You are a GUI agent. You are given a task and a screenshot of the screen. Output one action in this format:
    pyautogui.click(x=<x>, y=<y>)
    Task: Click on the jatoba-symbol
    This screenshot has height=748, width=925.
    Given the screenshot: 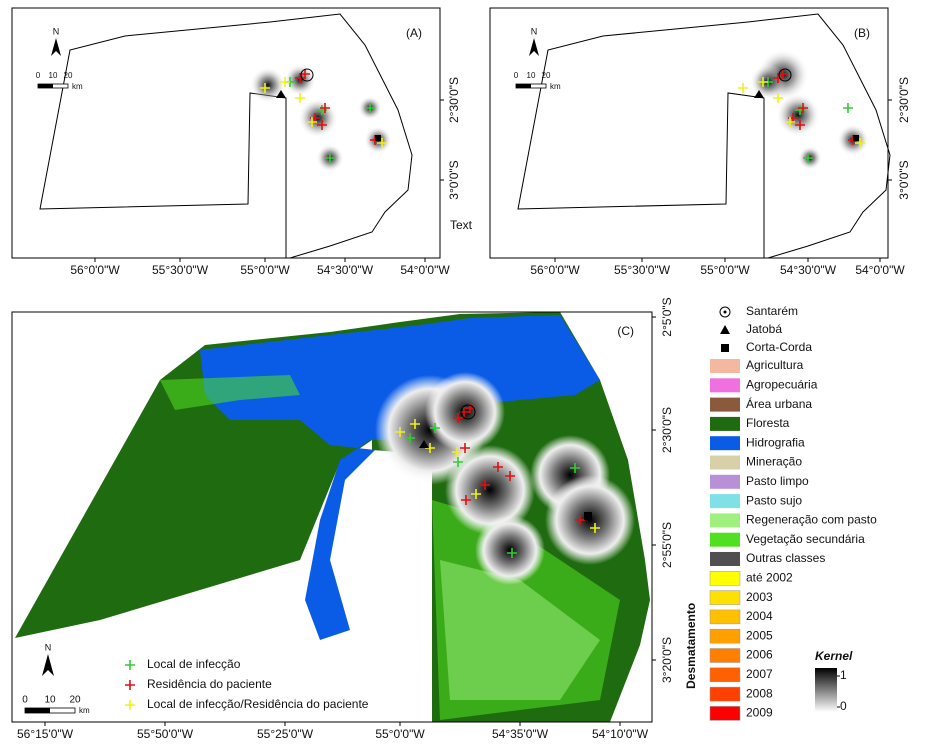 What is the action you would take?
    pyautogui.click(x=725, y=329)
    